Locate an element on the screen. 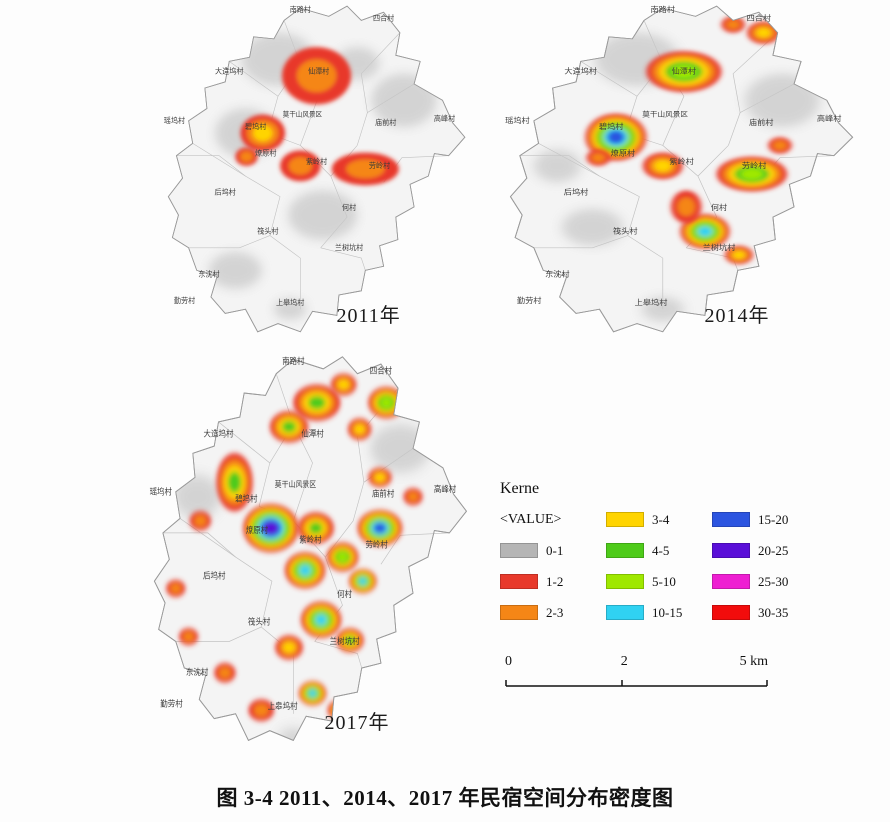 This screenshot has width=890, height=822. gray-density-layer is located at coordinates (322, 176).